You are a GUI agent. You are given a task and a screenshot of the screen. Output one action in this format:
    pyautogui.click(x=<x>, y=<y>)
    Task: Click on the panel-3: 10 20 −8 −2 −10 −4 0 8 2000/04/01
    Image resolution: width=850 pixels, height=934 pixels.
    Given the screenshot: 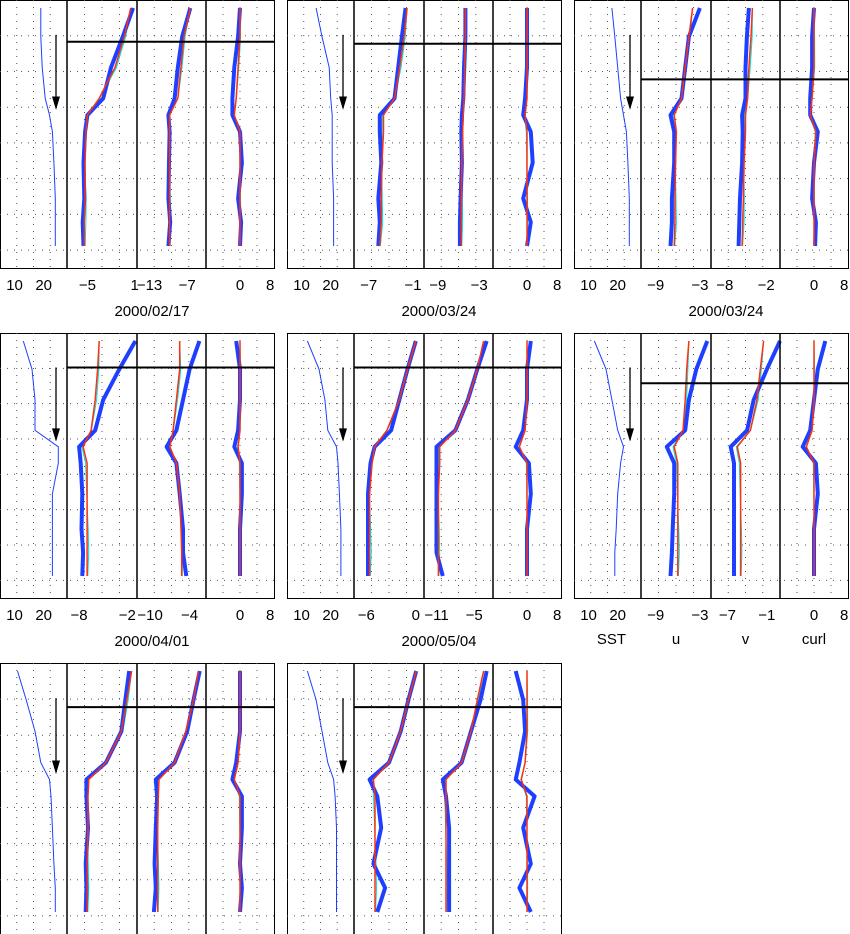 What is the action you would take?
    pyautogui.click(x=137, y=491)
    